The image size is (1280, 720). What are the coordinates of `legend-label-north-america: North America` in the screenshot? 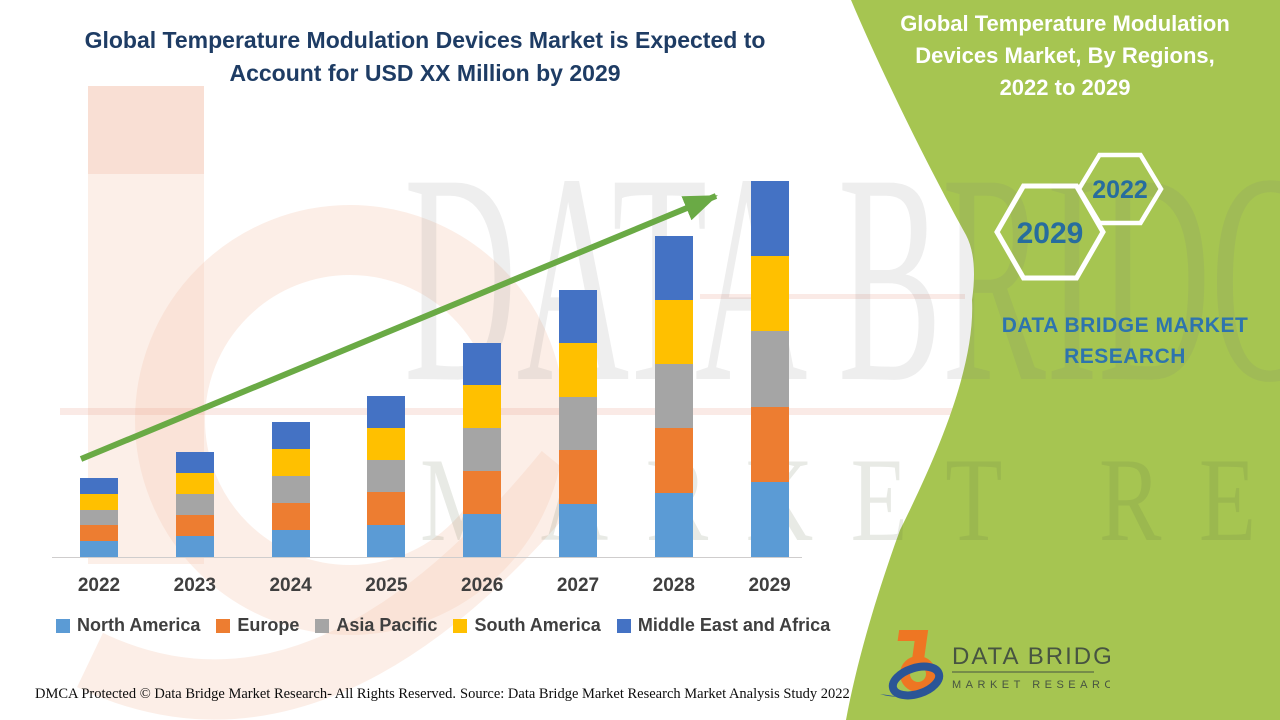 It's located at (139, 625).